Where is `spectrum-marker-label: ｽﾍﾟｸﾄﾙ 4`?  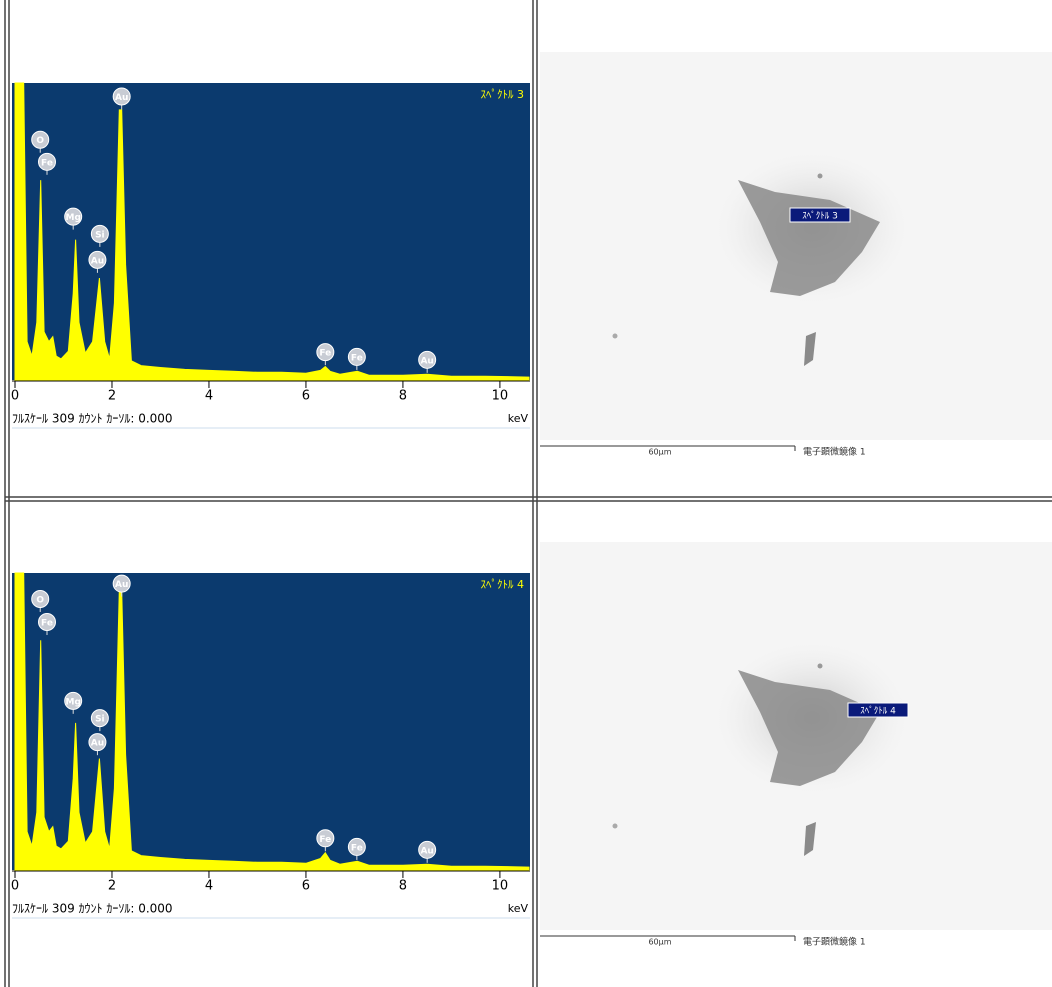 spectrum-marker-label: ｽﾍﾟｸﾄﾙ 4 is located at coordinates (878, 711).